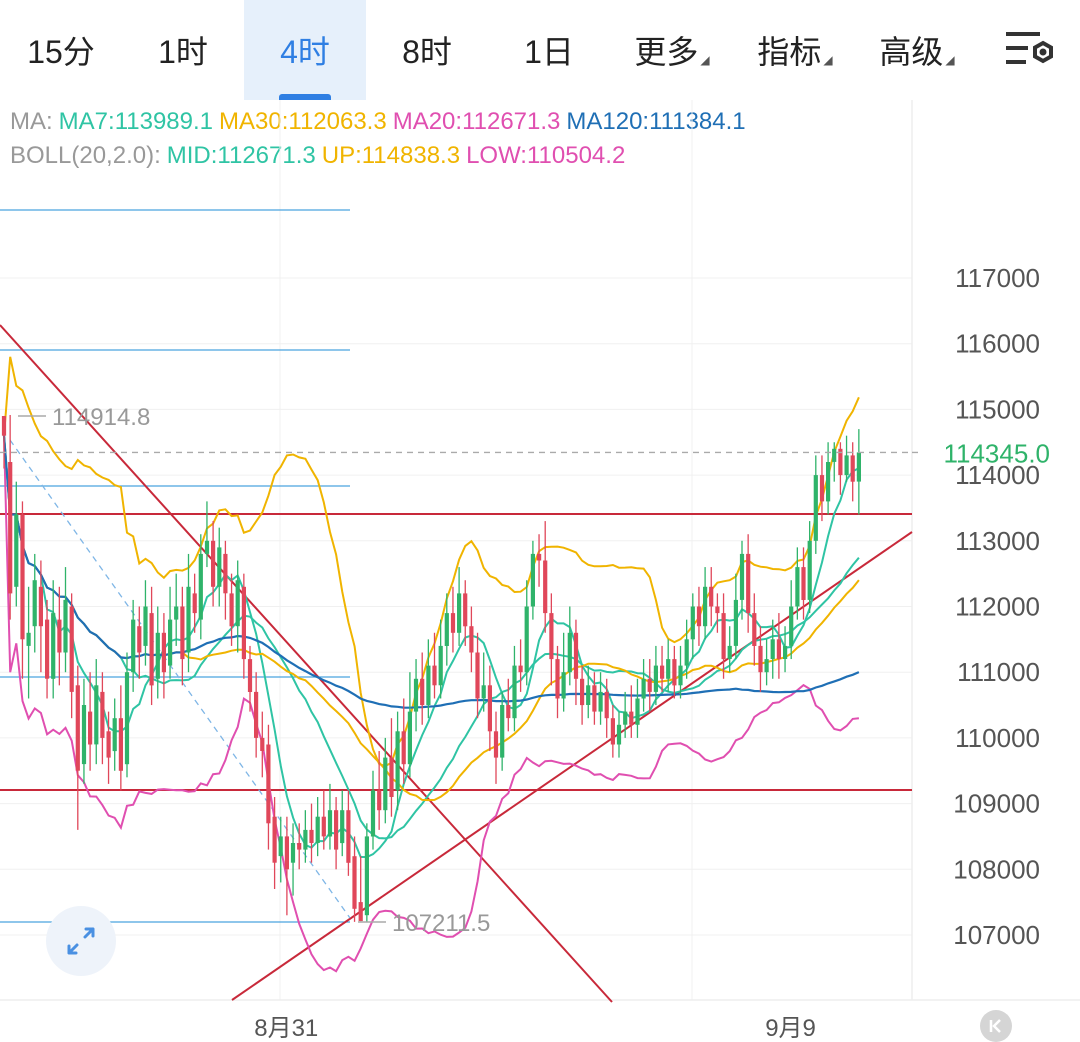  Describe the element at coordinates (672, 50) in the screenshot. I see `tab-more: 更多 ◢` at that location.